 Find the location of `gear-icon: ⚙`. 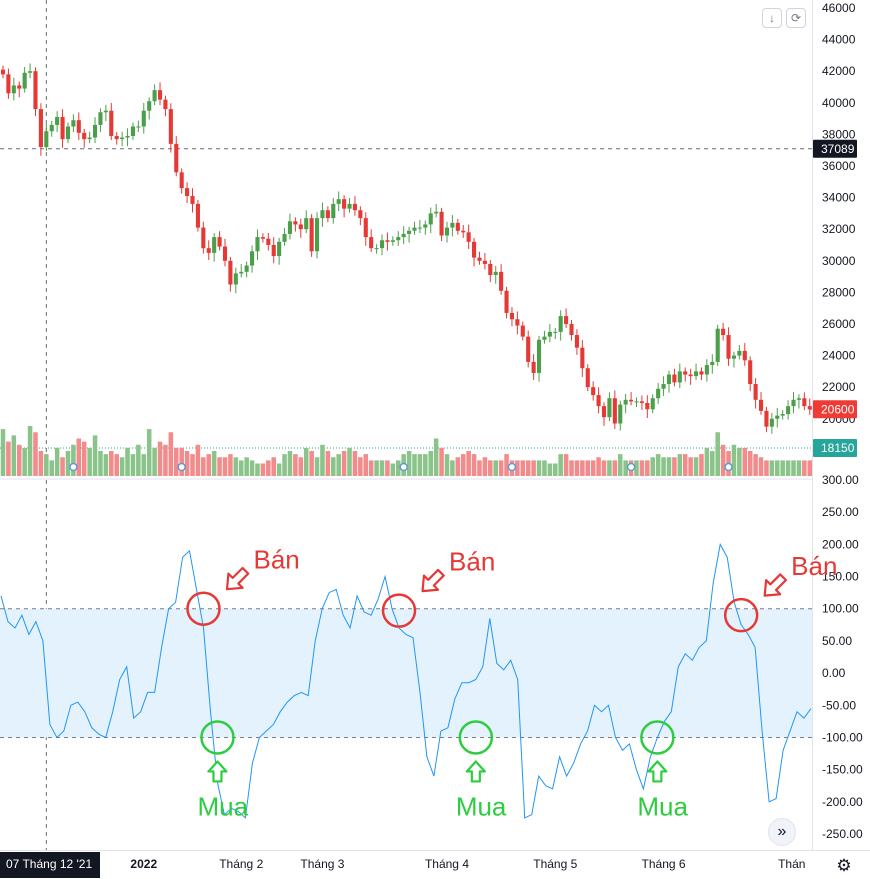

gear-icon: ⚙ is located at coordinates (844, 865).